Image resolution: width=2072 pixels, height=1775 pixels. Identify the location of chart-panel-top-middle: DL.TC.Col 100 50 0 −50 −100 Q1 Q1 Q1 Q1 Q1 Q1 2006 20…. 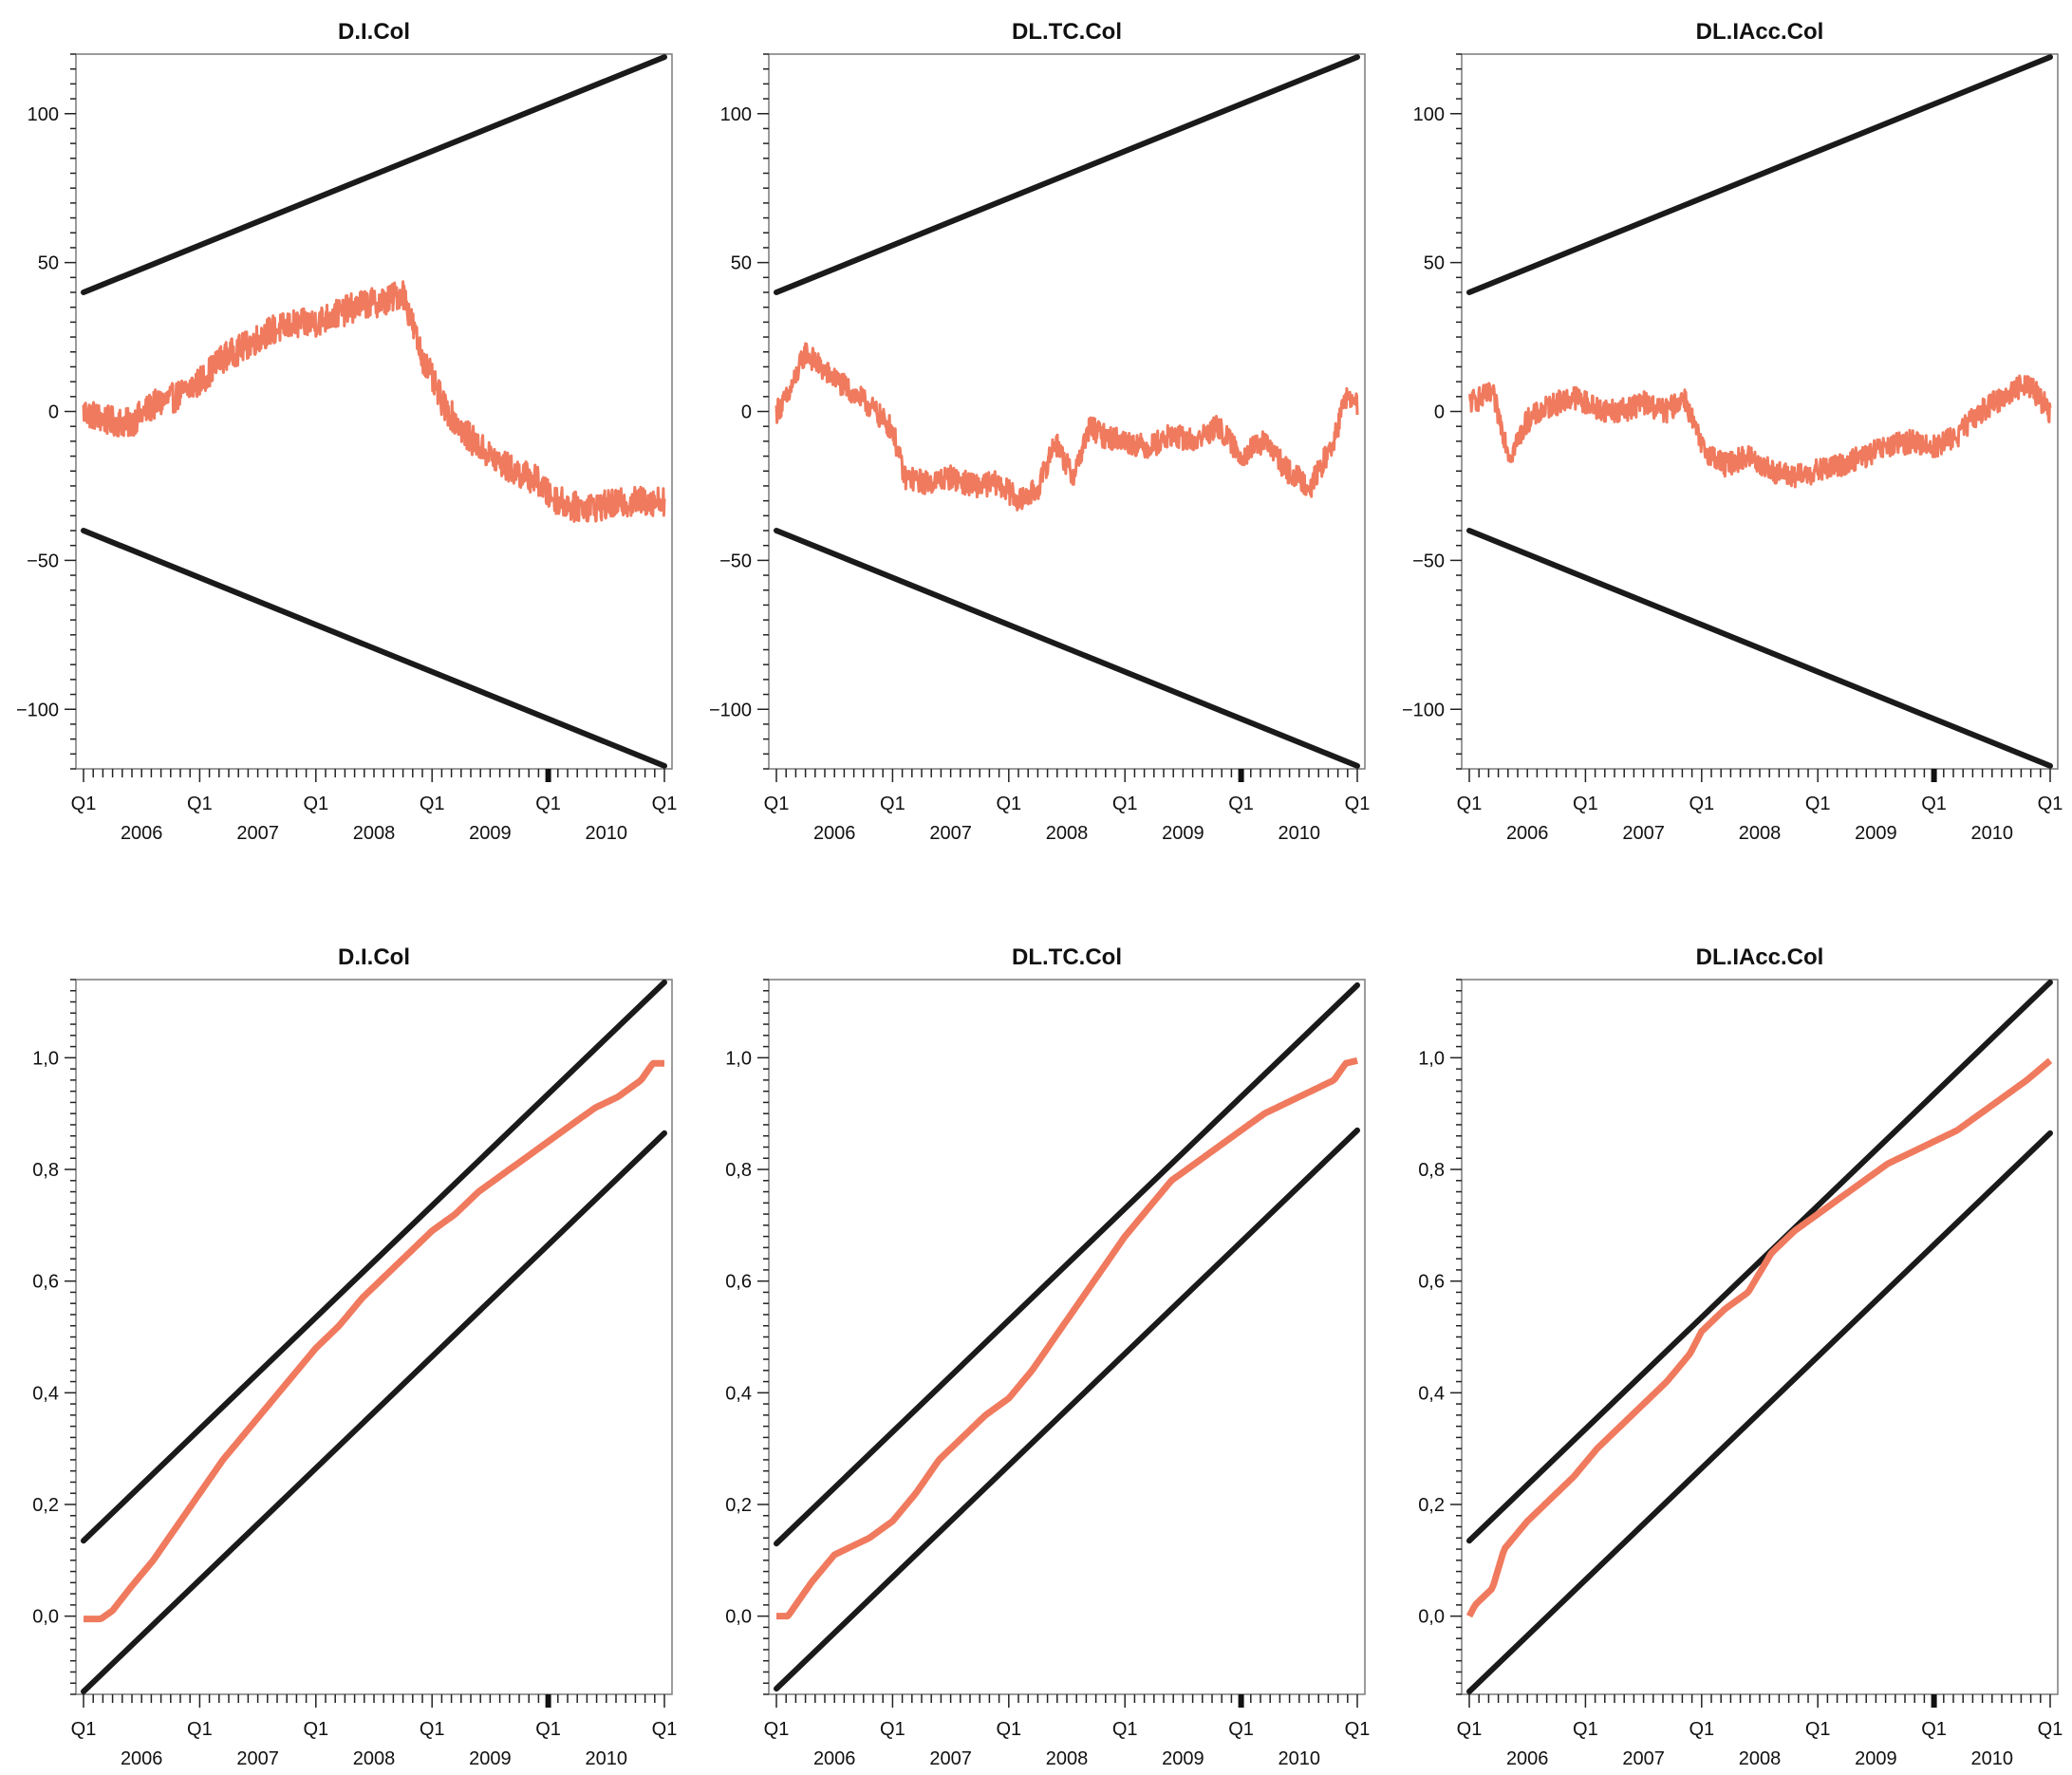
(1039, 431).